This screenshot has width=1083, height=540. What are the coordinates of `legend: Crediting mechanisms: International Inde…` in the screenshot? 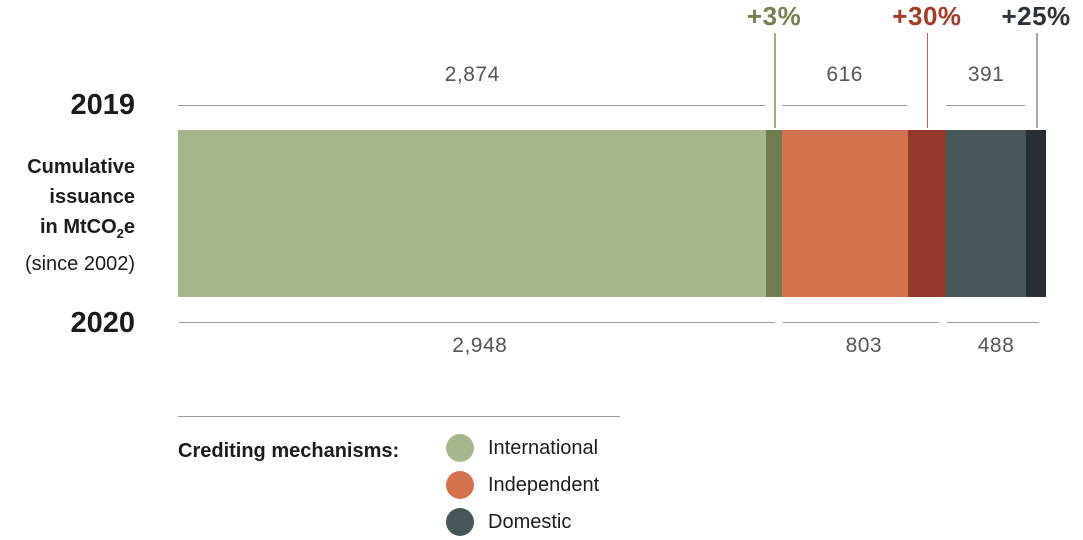 It's located at (488, 478).